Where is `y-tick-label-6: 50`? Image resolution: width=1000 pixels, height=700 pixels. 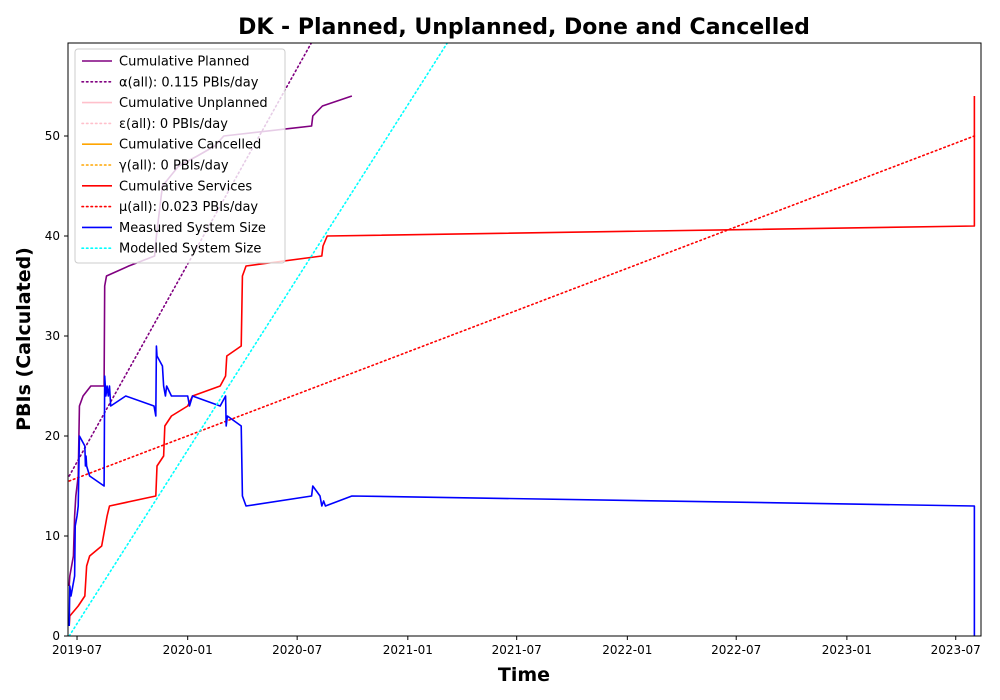 y-tick-label-6: 50 is located at coordinates (52, 136).